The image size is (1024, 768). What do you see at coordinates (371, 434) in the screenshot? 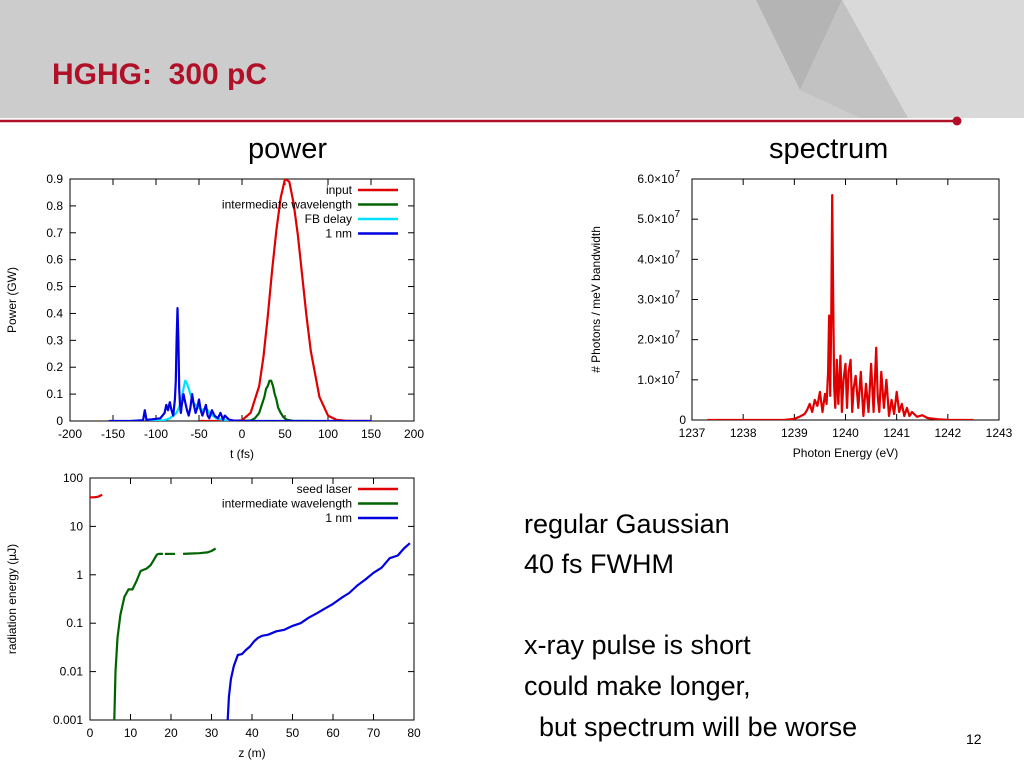
I see `x-tick-label: 150` at bounding box center [371, 434].